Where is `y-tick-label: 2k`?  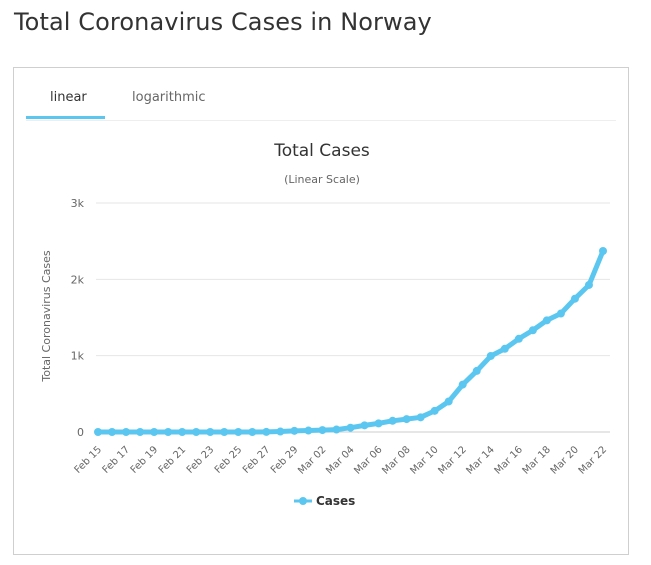 y-tick-label: 2k is located at coordinates (78, 279).